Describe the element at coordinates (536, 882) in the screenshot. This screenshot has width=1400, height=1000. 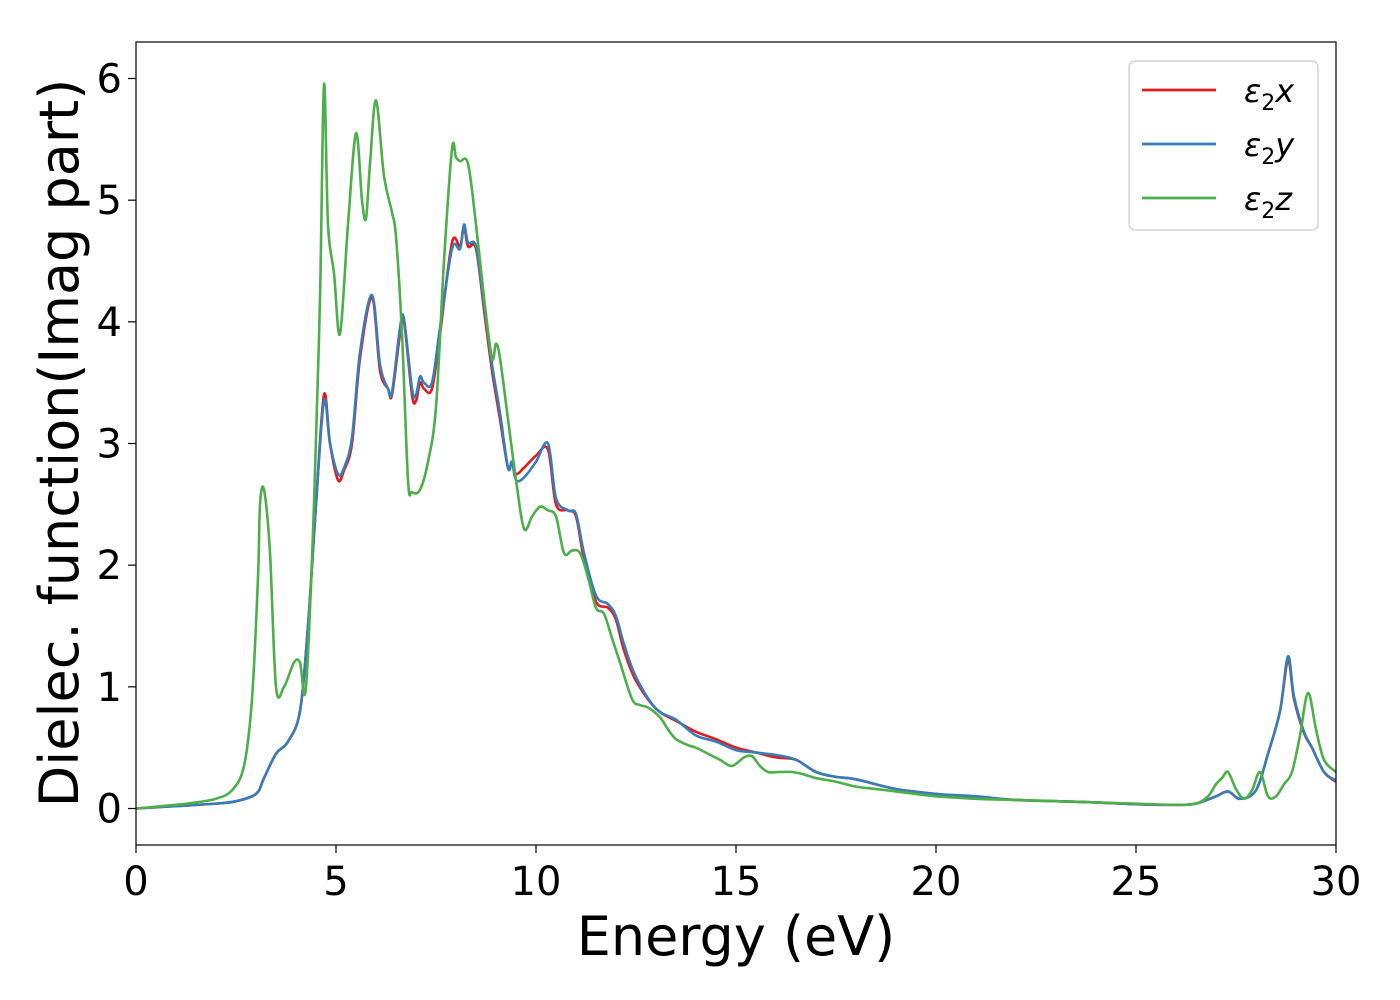
I see `x-tick-label: 10` at that location.